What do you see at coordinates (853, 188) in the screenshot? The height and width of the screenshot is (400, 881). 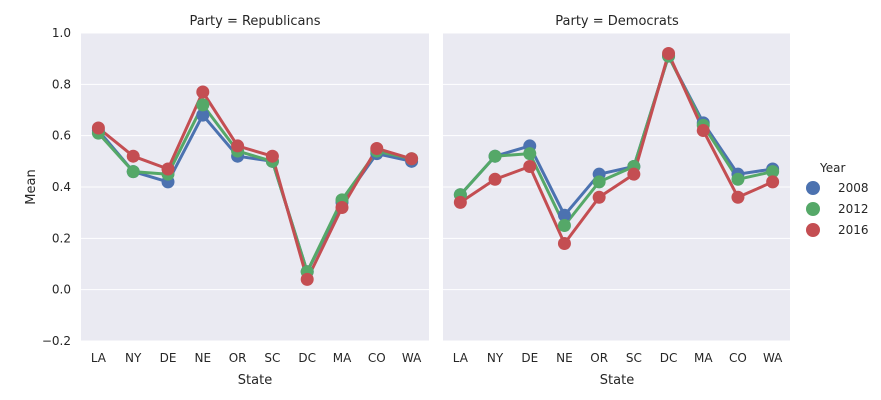 I see `legend-label-2008: 2008` at bounding box center [853, 188].